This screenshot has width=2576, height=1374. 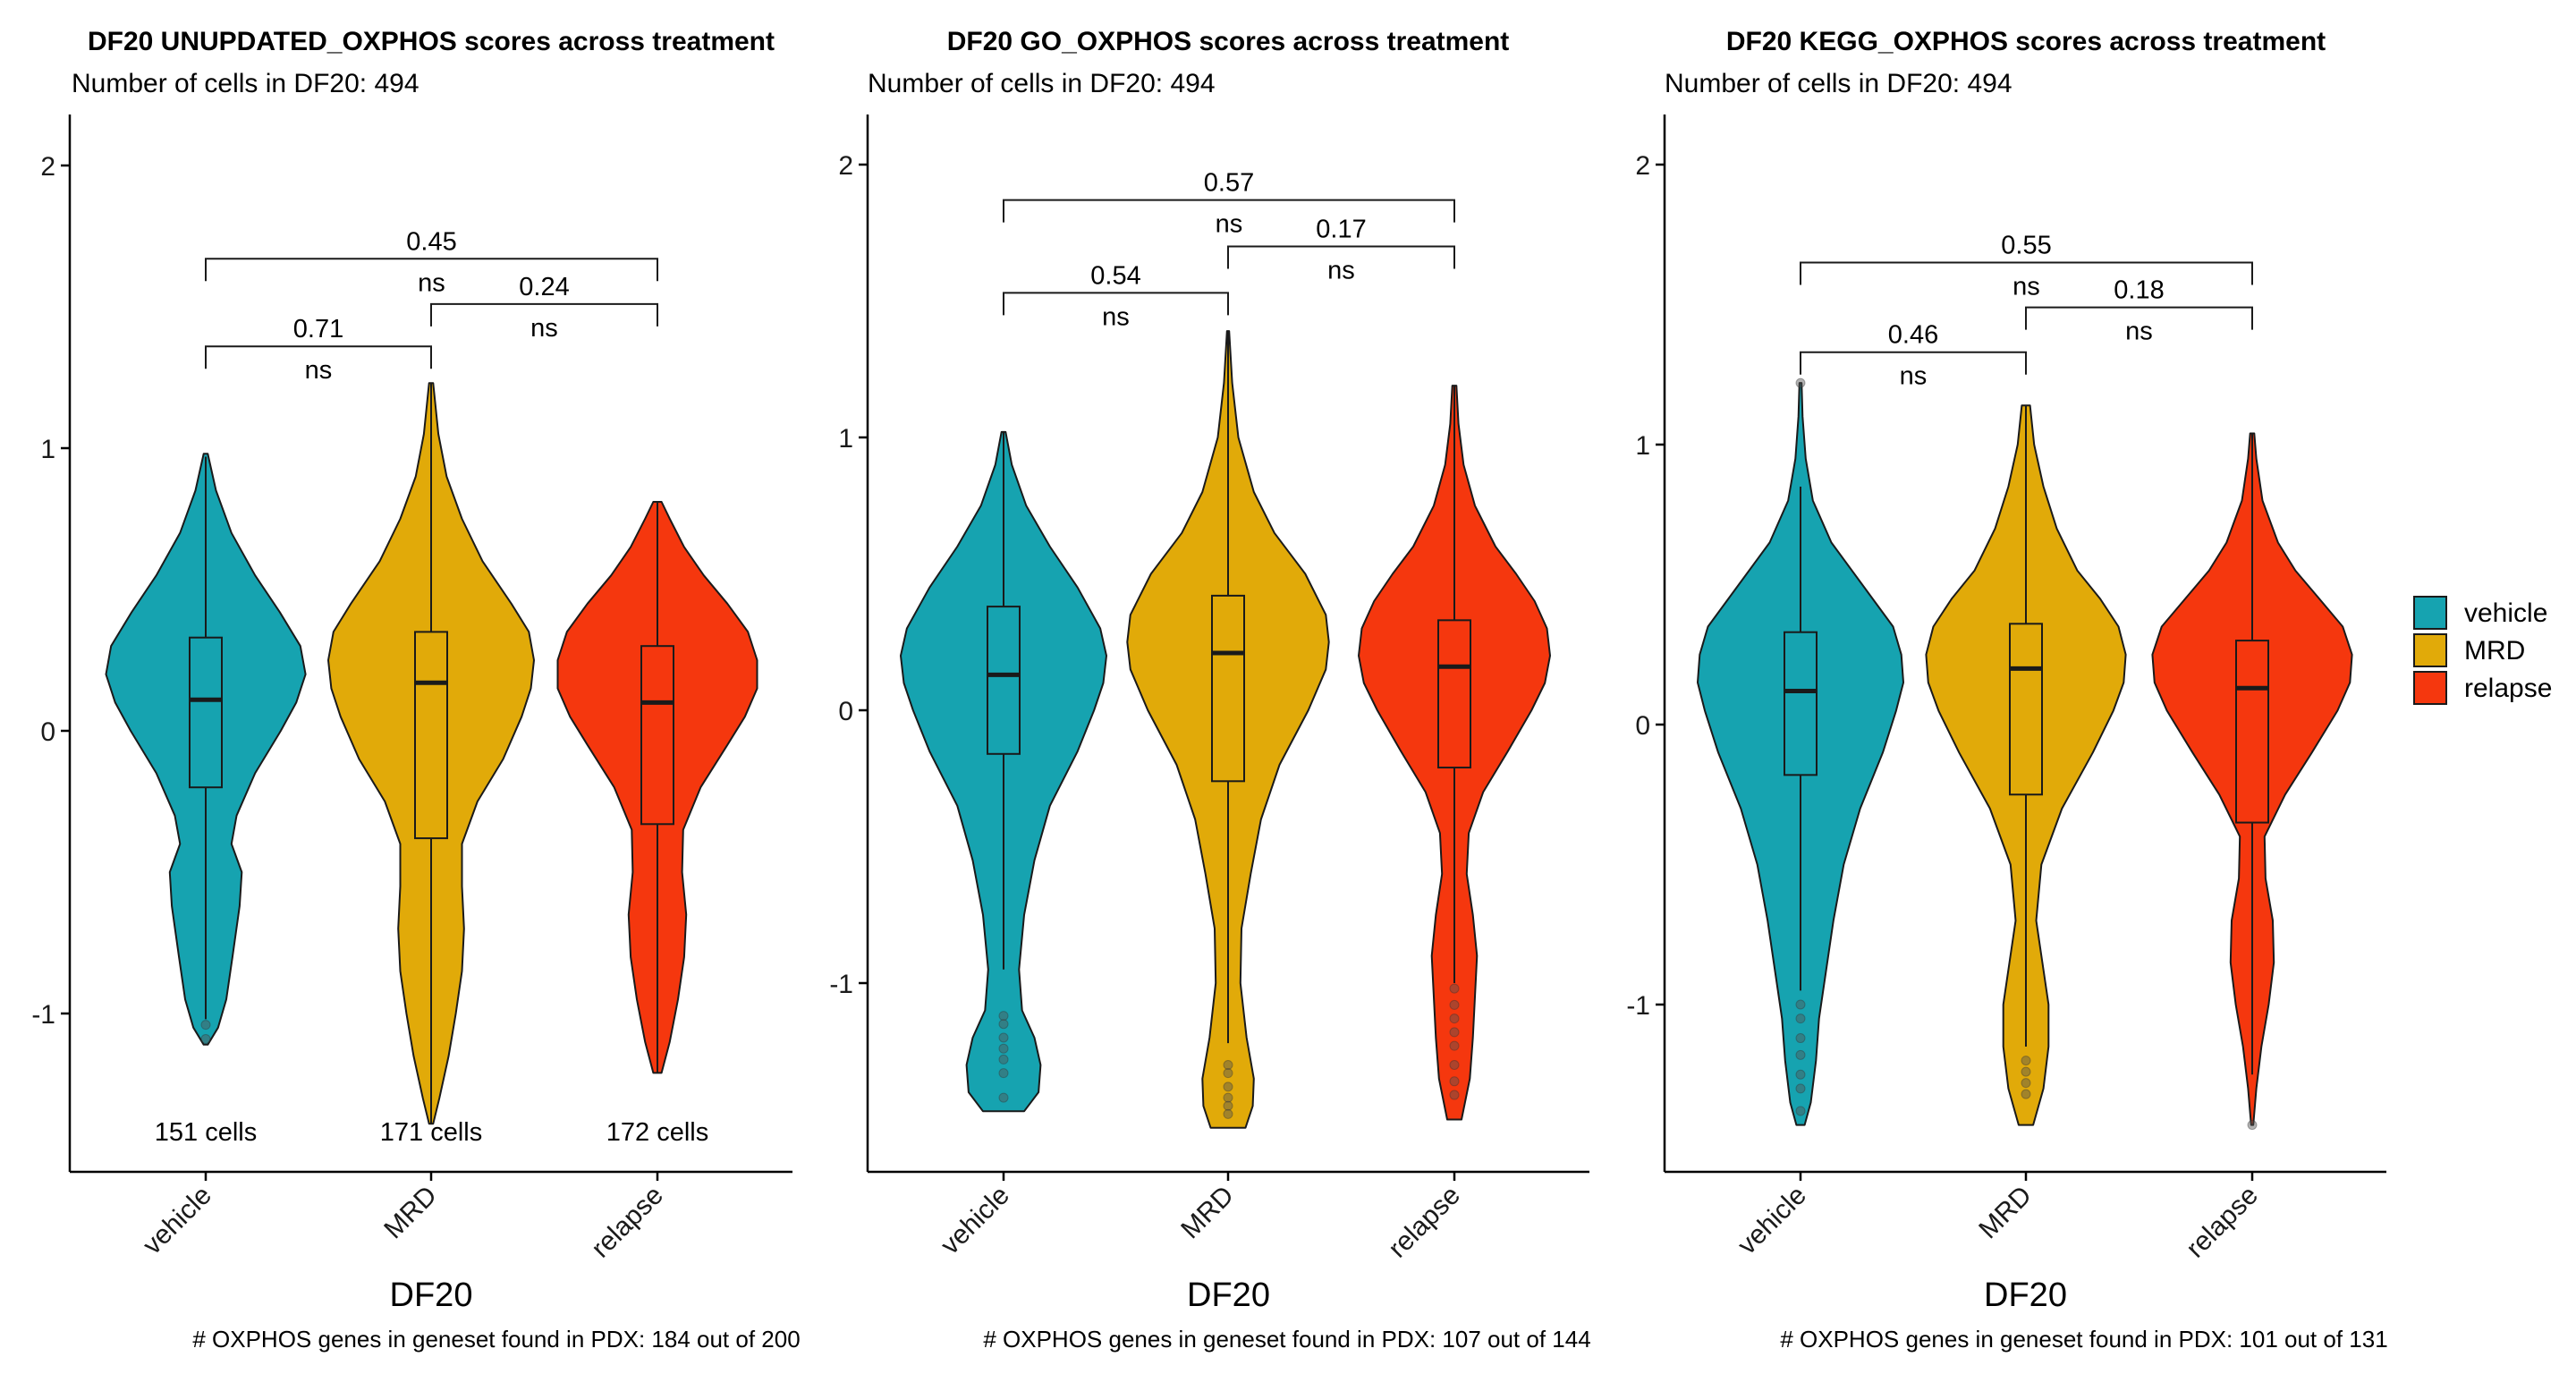 I want to click on p-value-label: 0.71, so click(x=318, y=329).